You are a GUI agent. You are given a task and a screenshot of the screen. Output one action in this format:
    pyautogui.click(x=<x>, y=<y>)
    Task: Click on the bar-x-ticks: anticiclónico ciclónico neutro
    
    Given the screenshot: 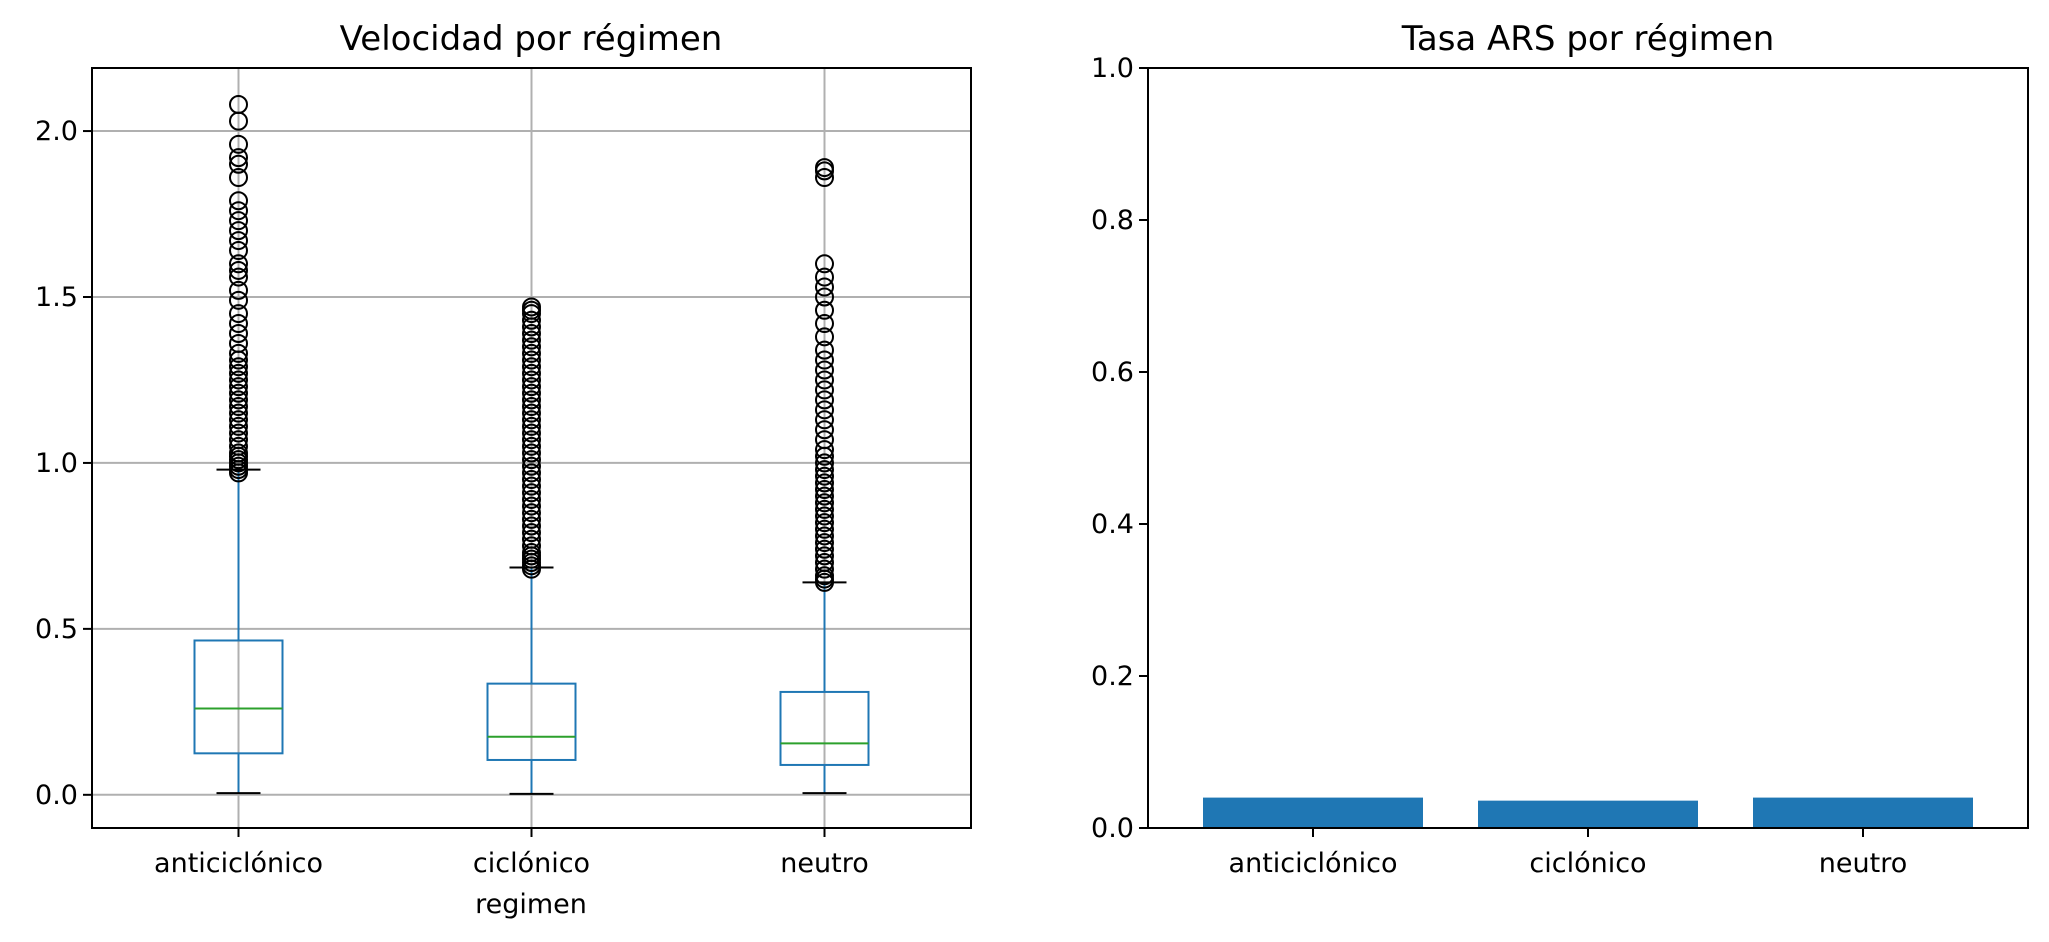 What is the action you would take?
    pyautogui.click(x=1568, y=853)
    